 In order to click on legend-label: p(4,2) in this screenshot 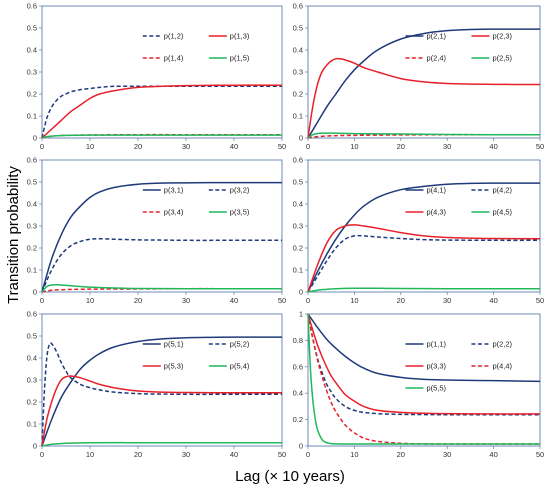, I will do `click(502, 190)`.